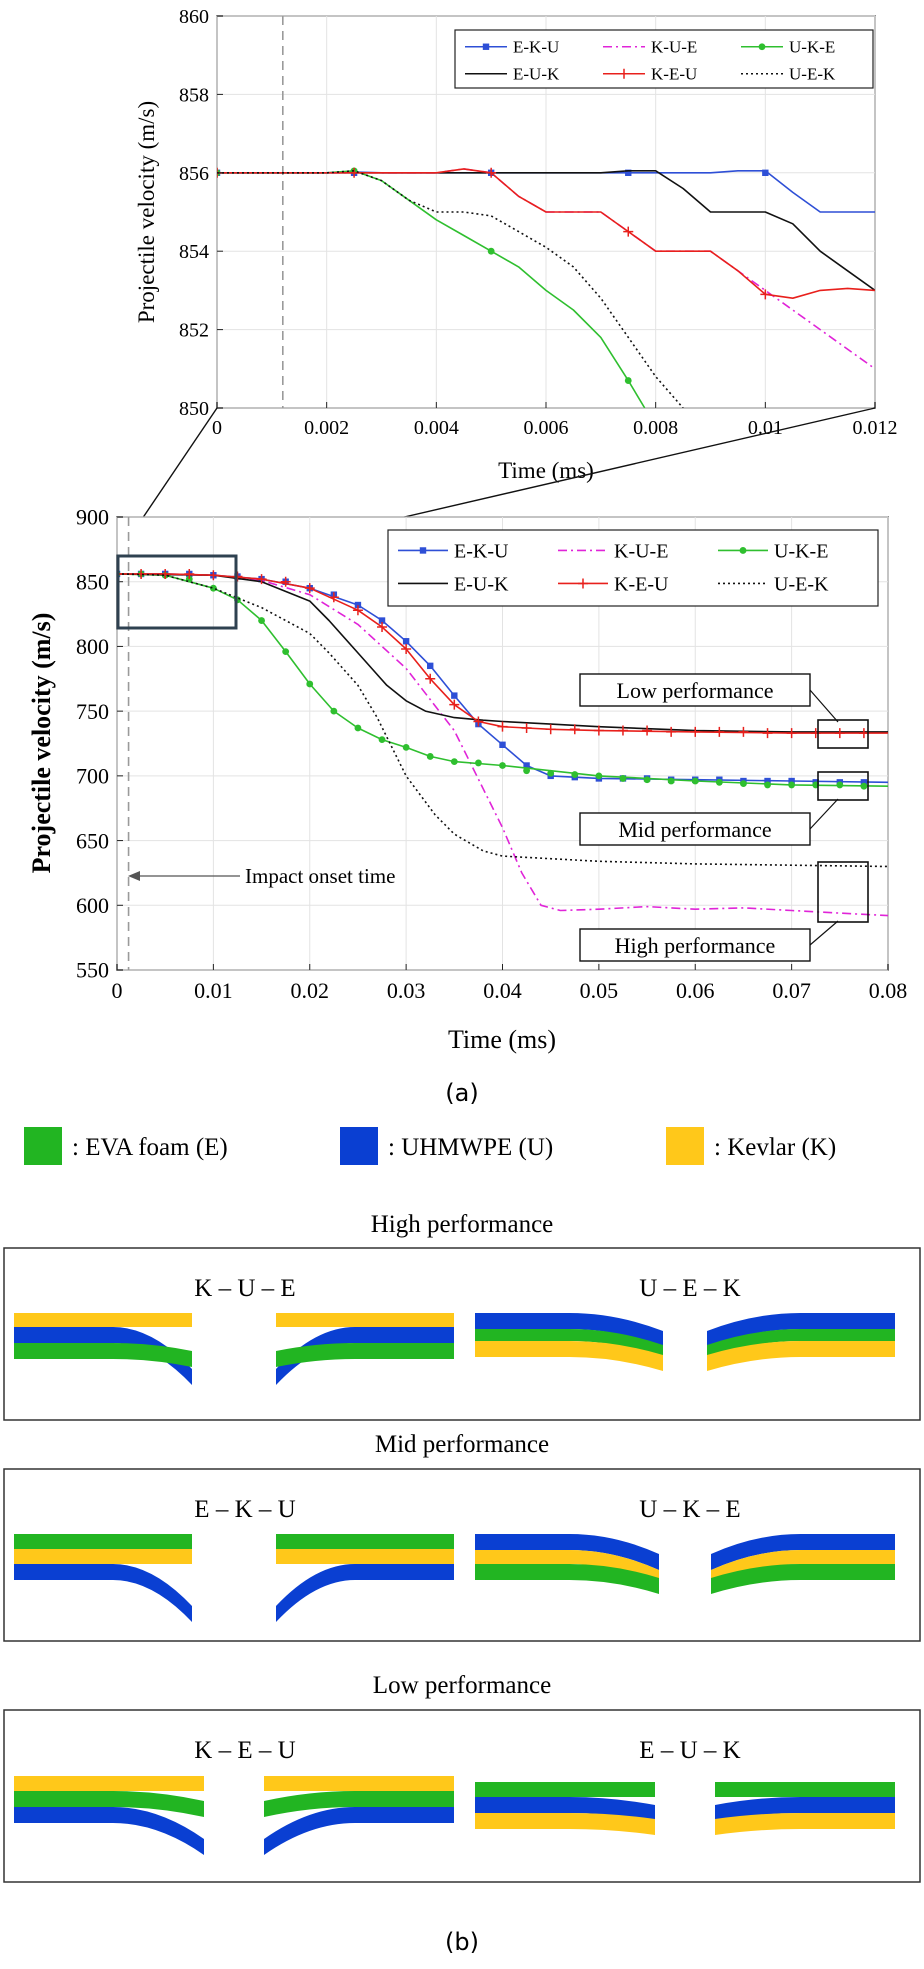  What do you see at coordinates (664, 59) in the screenshot?
I see `zoom-legend: E-K-U K-U-E U-K-E E-U-K K-E-U U-E-K` at bounding box center [664, 59].